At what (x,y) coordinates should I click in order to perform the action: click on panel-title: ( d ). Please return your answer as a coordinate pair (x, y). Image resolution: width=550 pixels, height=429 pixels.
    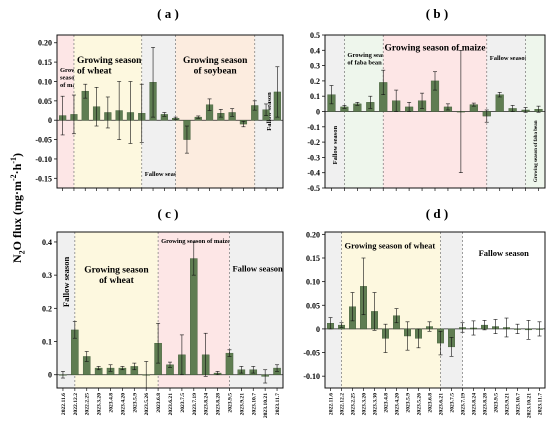
    Looking at the image, I should click on (437, 213).